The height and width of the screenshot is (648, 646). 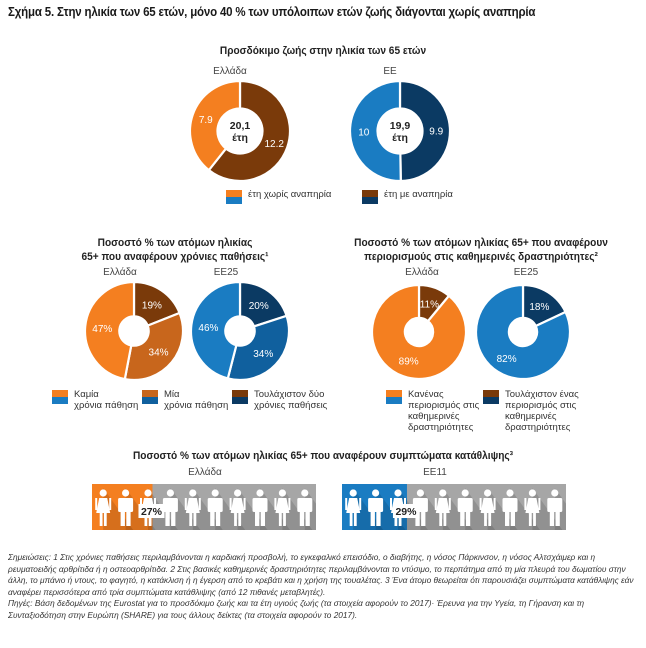 I want to click on limitations-greece-label: Ελλάδα, so click(x=422, y=272).